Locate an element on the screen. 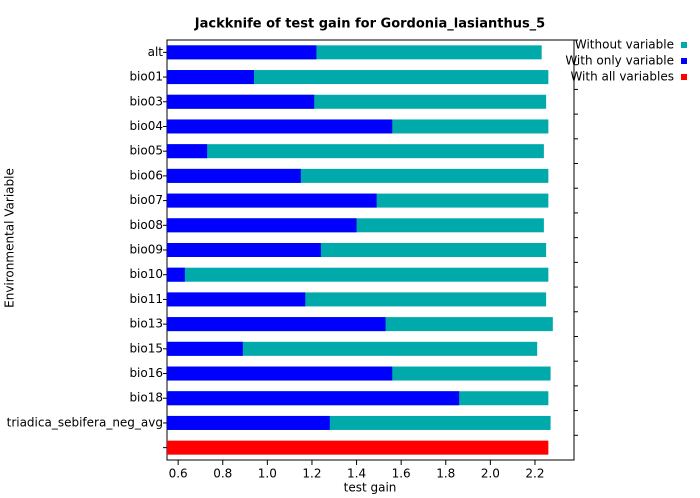  x-tick-label: 1.2 is located at coordinates (311, 474).